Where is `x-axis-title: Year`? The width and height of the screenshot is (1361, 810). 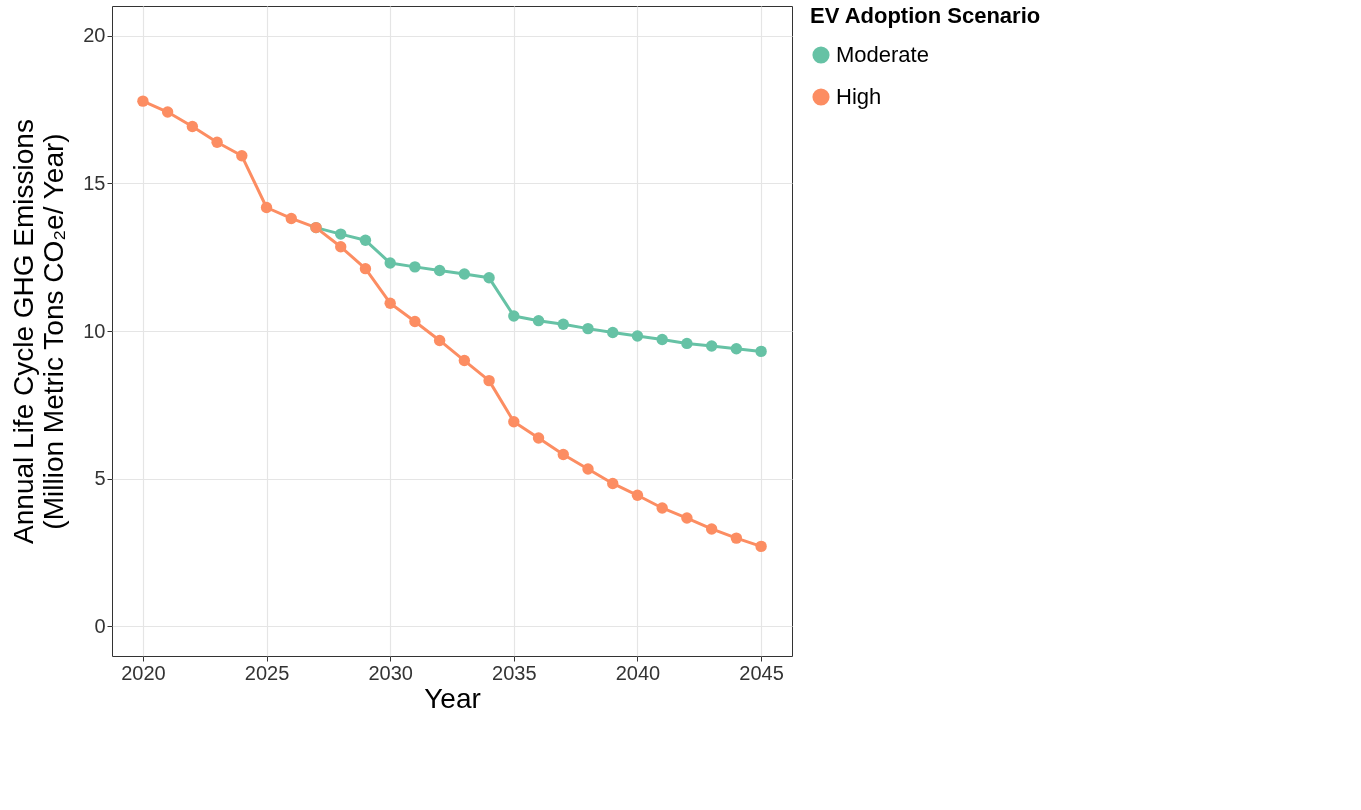 x-axis-title: Year is located at coordinates (452, 698).